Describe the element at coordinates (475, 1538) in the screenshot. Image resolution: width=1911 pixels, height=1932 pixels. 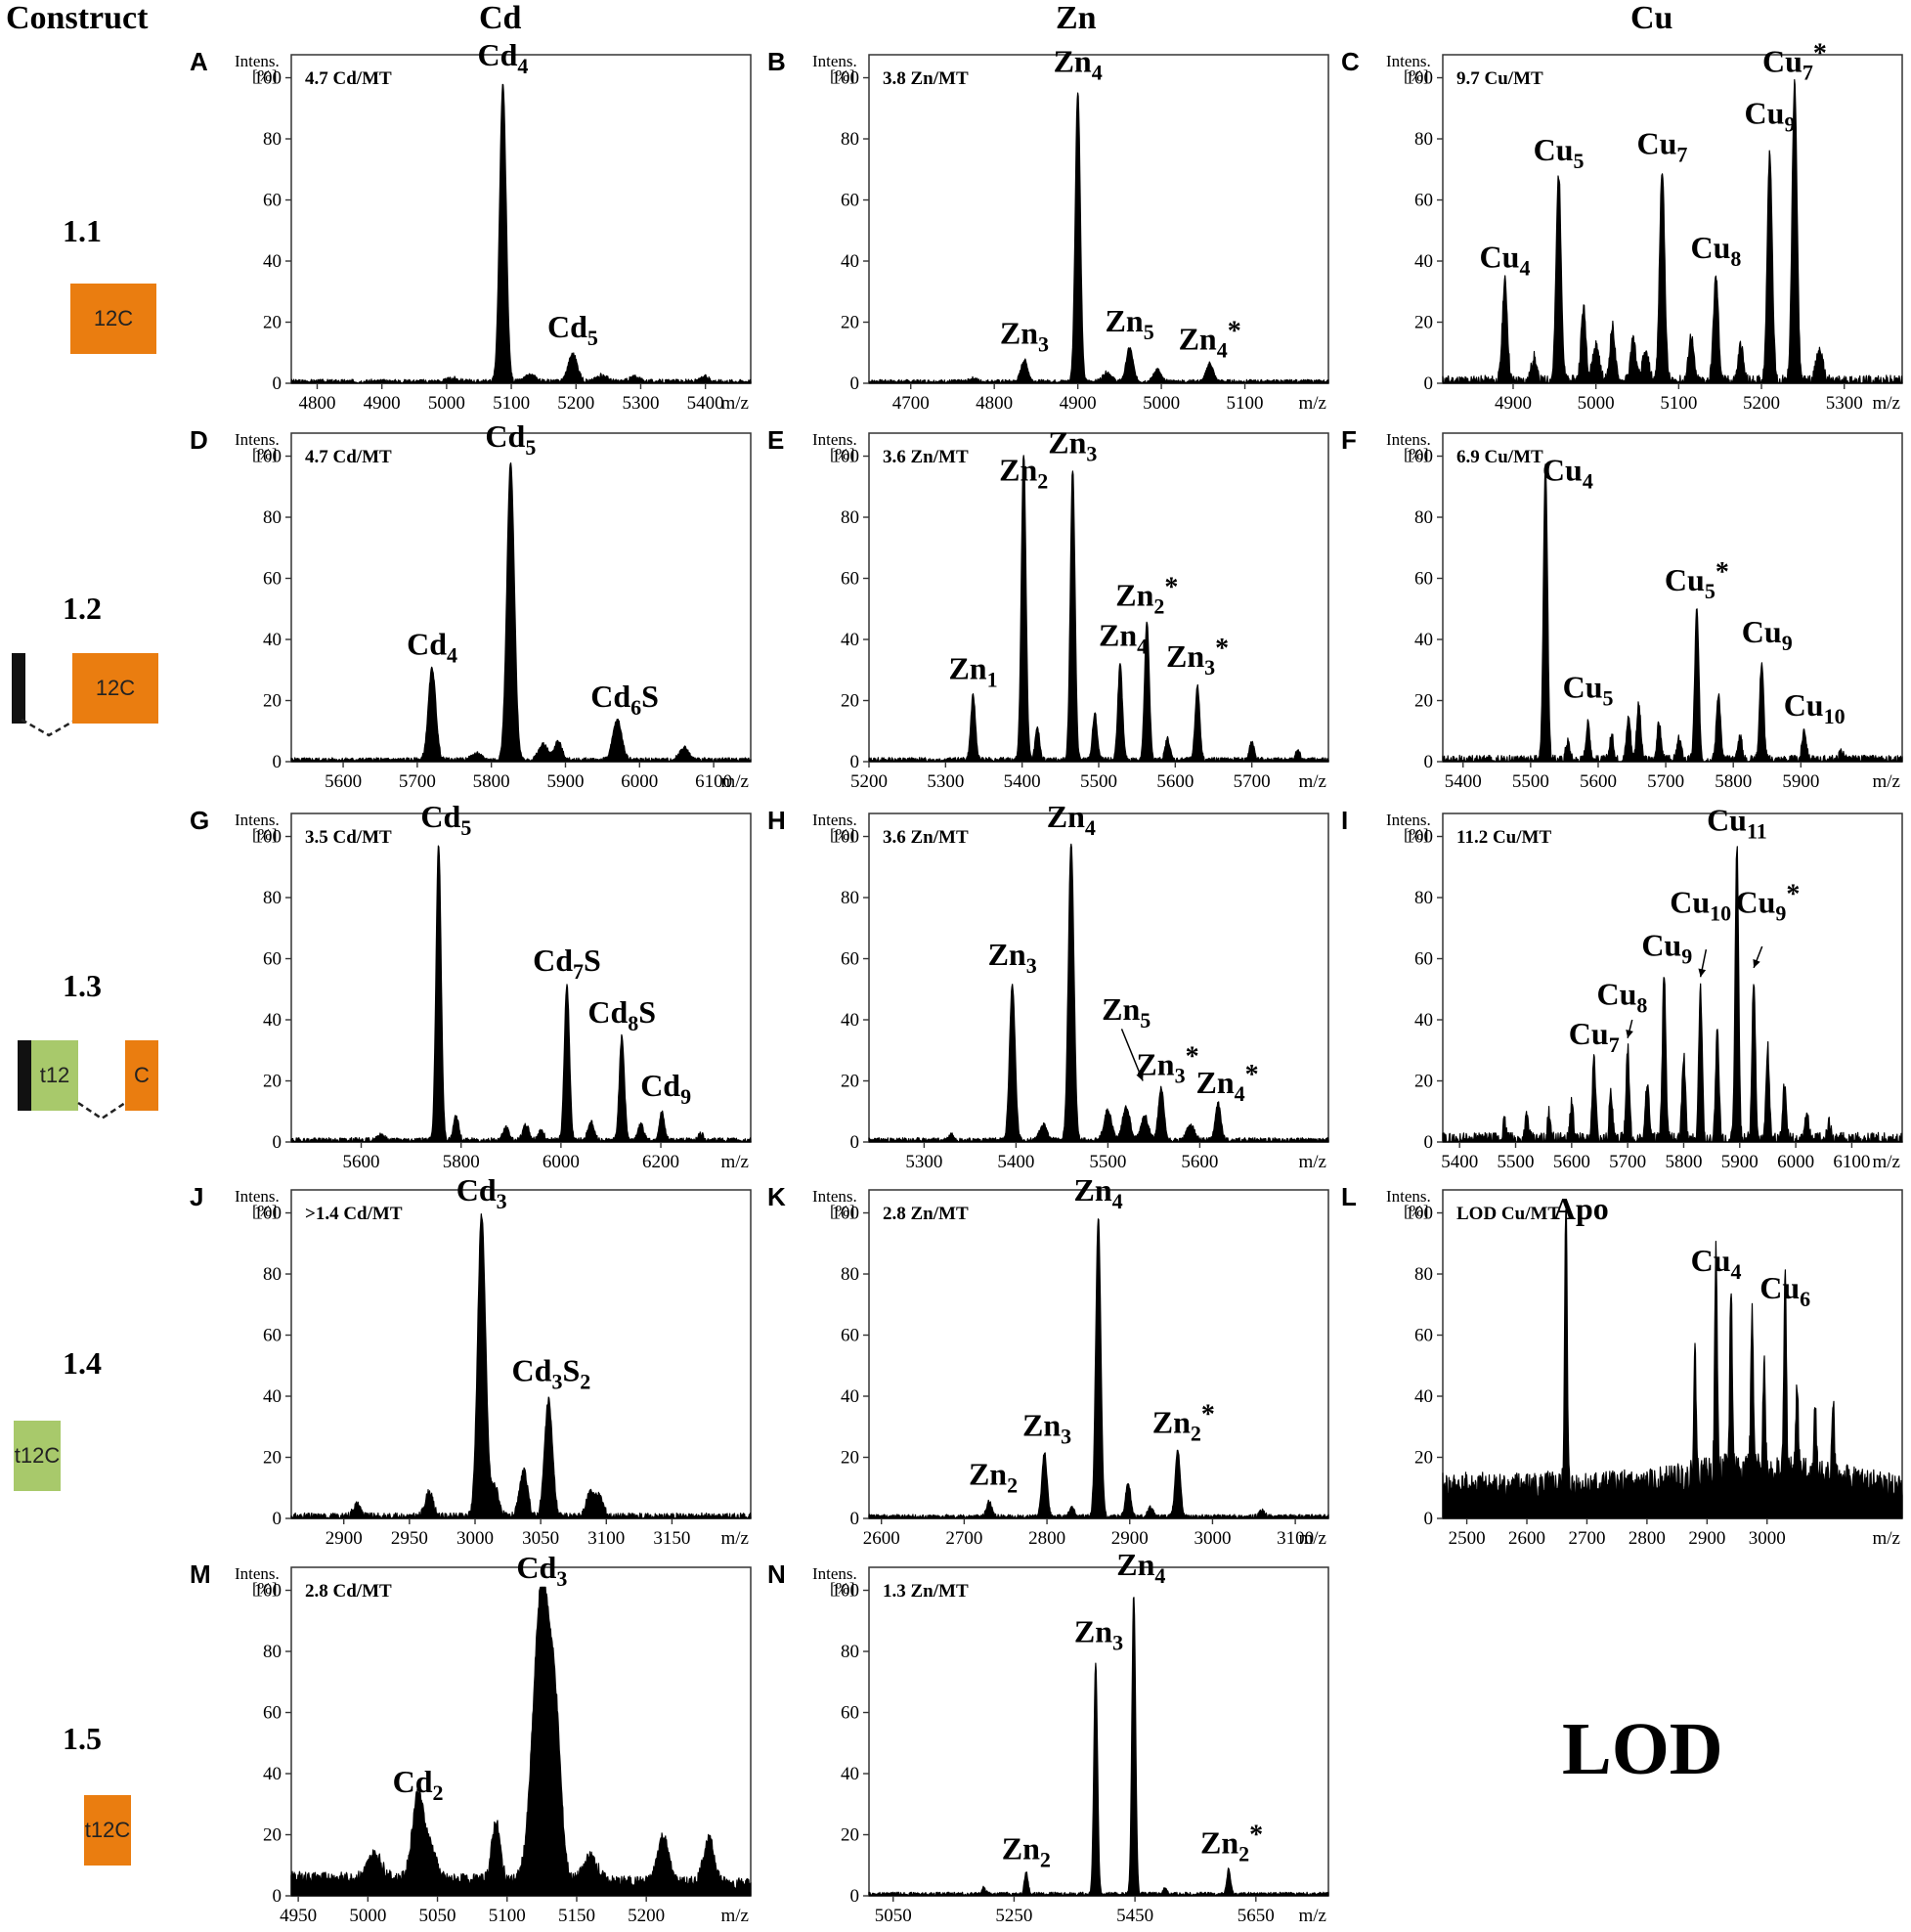
I see `x-tick-label: 3000` at that location.